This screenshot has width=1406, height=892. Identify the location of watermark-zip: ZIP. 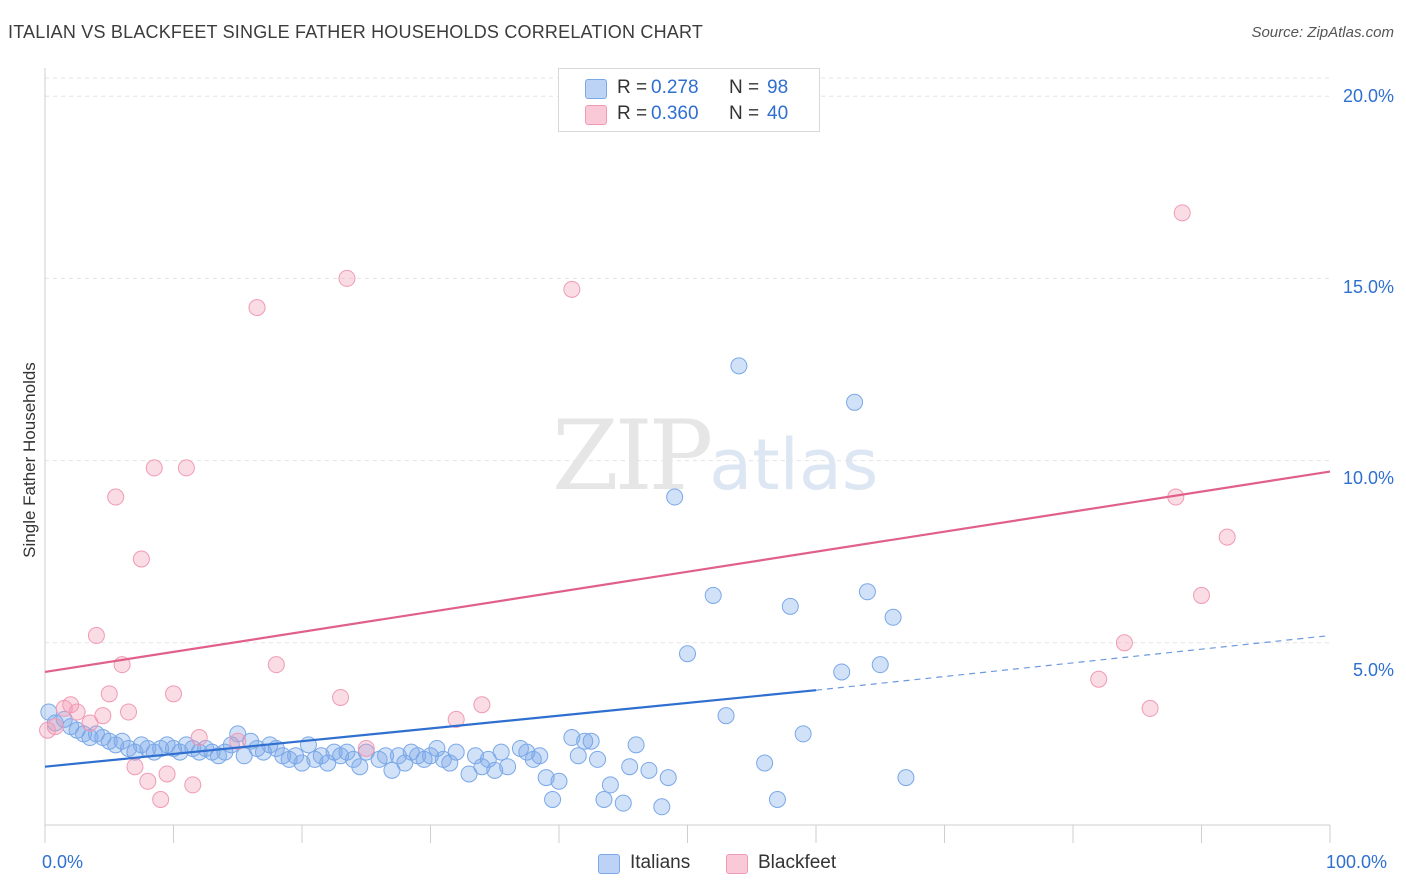
(632, 456).